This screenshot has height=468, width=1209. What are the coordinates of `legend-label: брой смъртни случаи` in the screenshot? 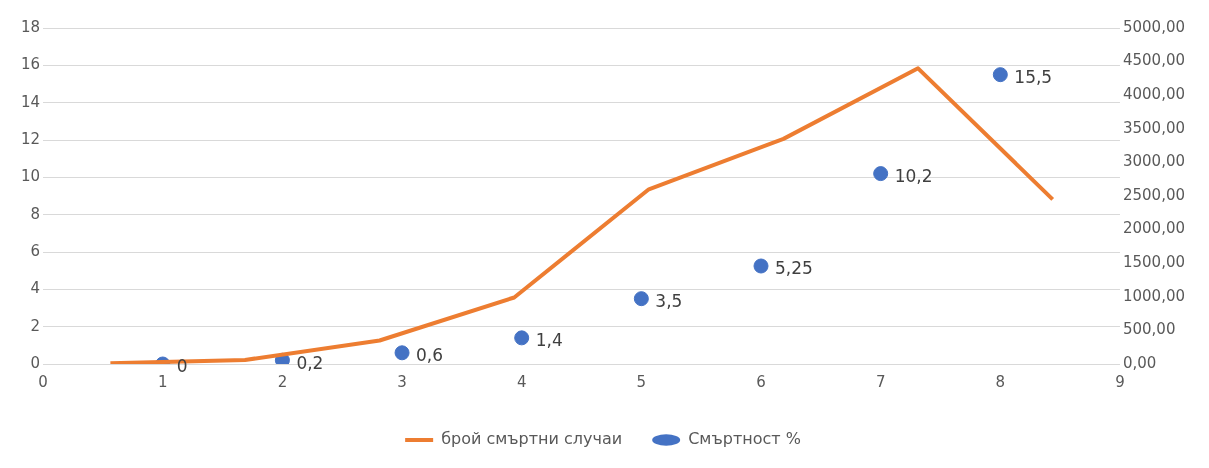 It's located at (532, 439).